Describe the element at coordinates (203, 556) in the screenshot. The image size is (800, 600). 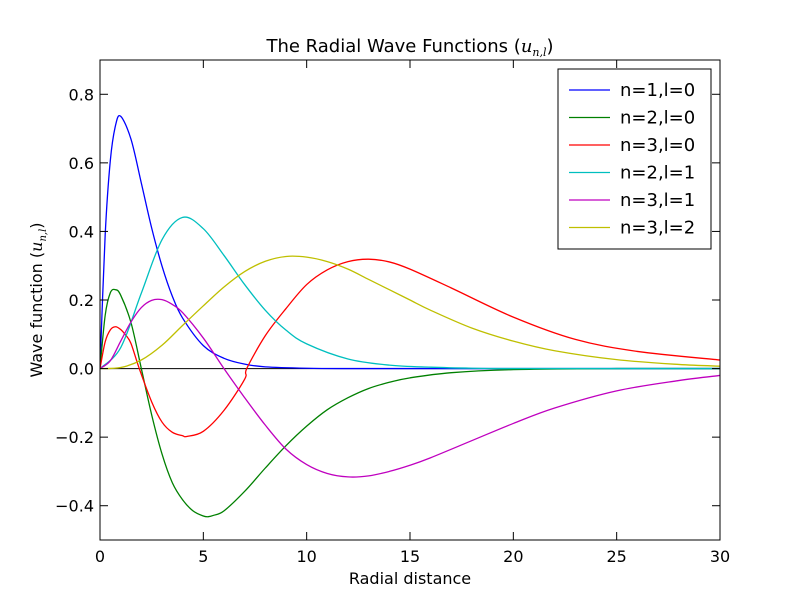
I see `x-tick-label: 5` at that location.